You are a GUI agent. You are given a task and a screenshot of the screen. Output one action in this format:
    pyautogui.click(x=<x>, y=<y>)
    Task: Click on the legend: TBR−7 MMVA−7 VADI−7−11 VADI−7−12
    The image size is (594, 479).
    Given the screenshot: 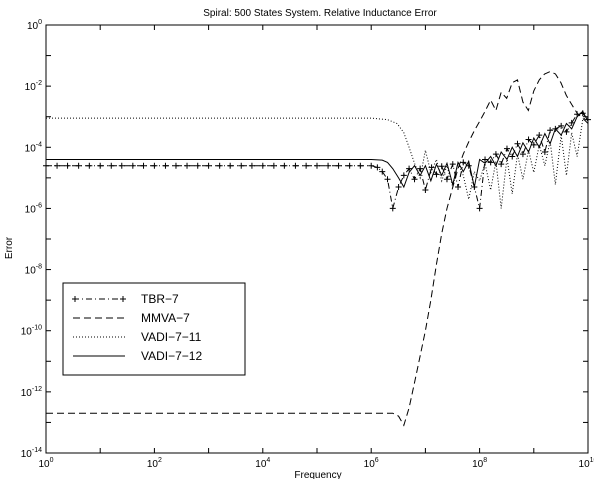 What is the action you would take?
    pyautogui.click(x=154, y=329)
    